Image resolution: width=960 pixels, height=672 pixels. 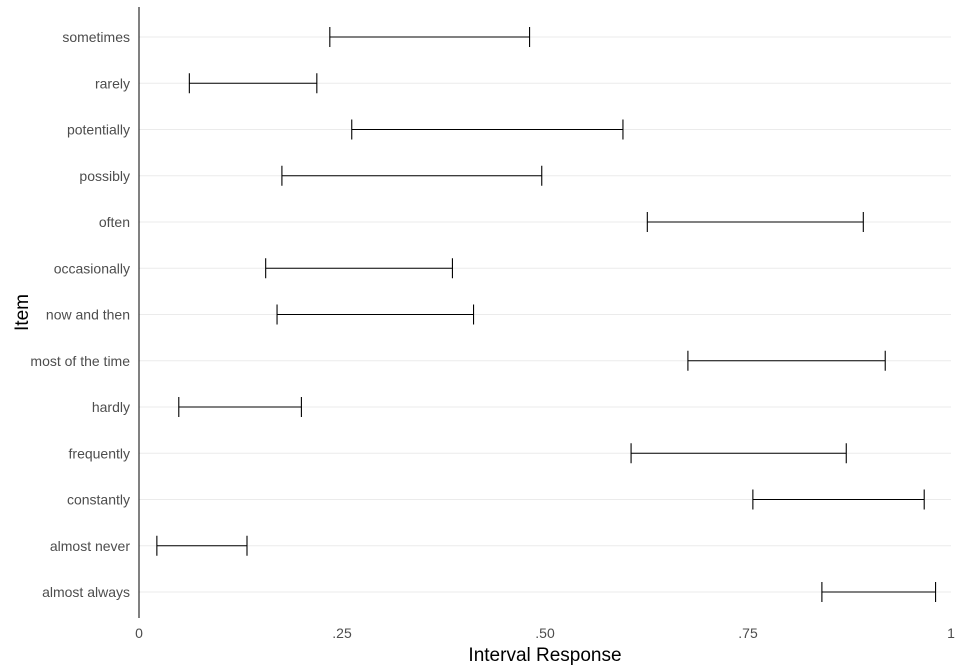 I want to click on y-tick-label: sometimes, so click(x=96, y=37).